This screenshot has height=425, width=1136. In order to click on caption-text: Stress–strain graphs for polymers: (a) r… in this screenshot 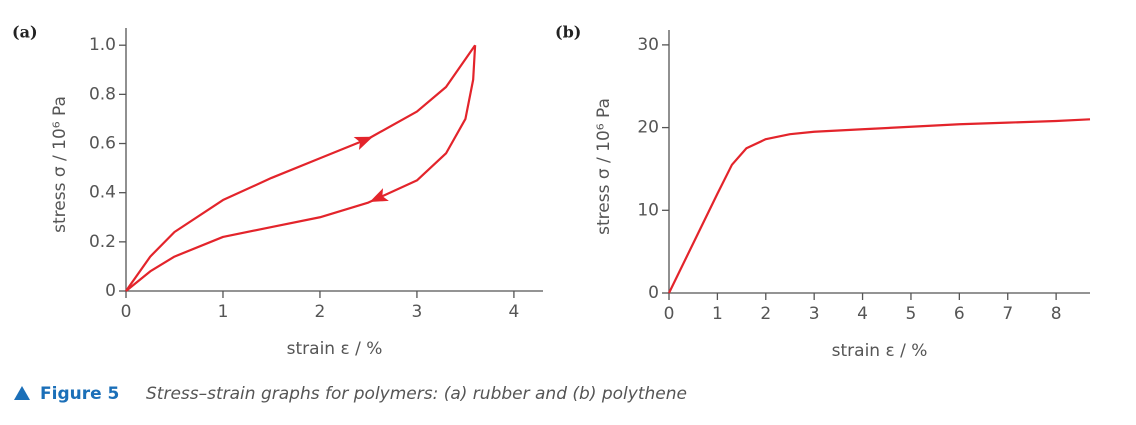, I will do `click(416, 394)`.